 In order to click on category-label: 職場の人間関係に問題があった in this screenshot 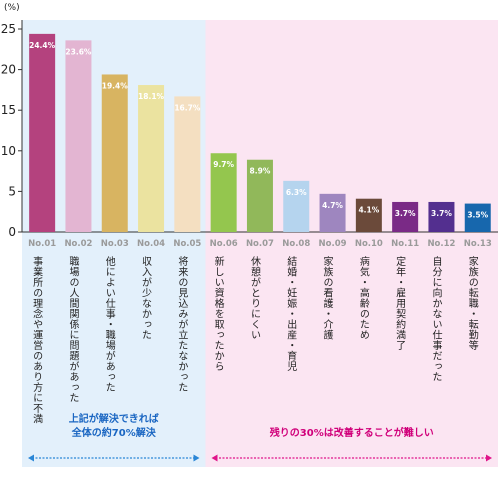, I will do `click(73, 329)`.